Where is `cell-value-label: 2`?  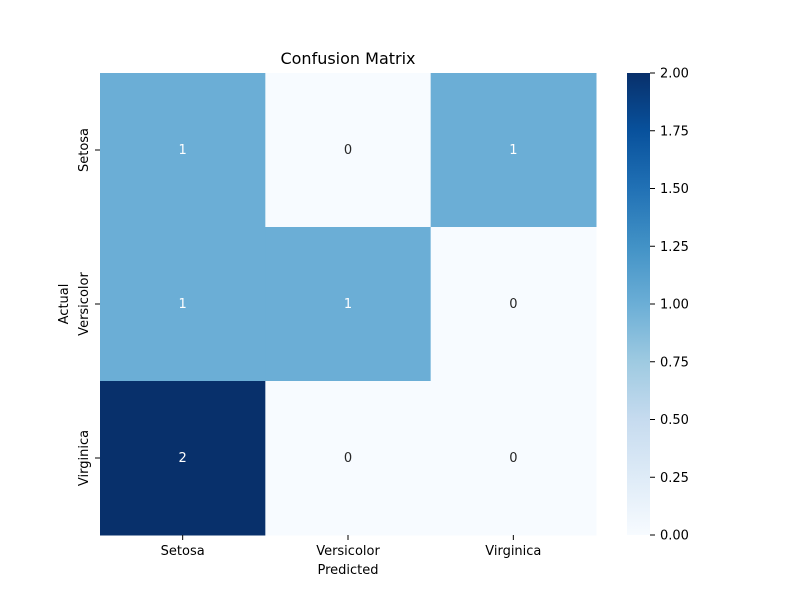 cell-value-label: 2 is located at coordinates (183, 458).